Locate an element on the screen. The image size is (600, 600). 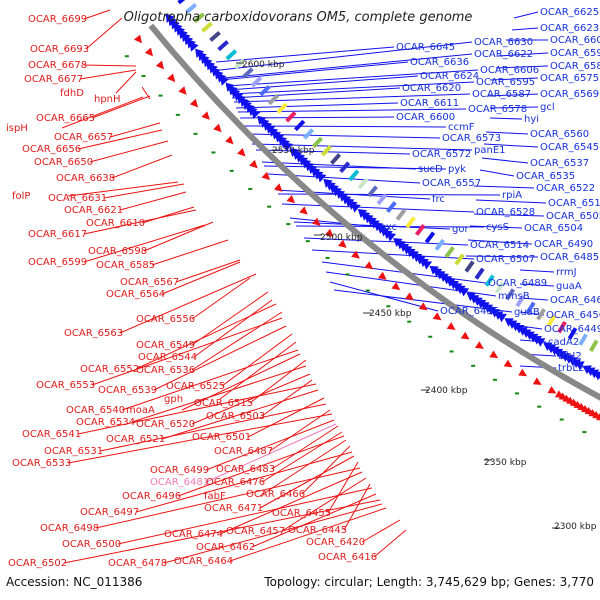
highlighted-gene-label: OCAR_6481 is located at coordinates (179, 482).